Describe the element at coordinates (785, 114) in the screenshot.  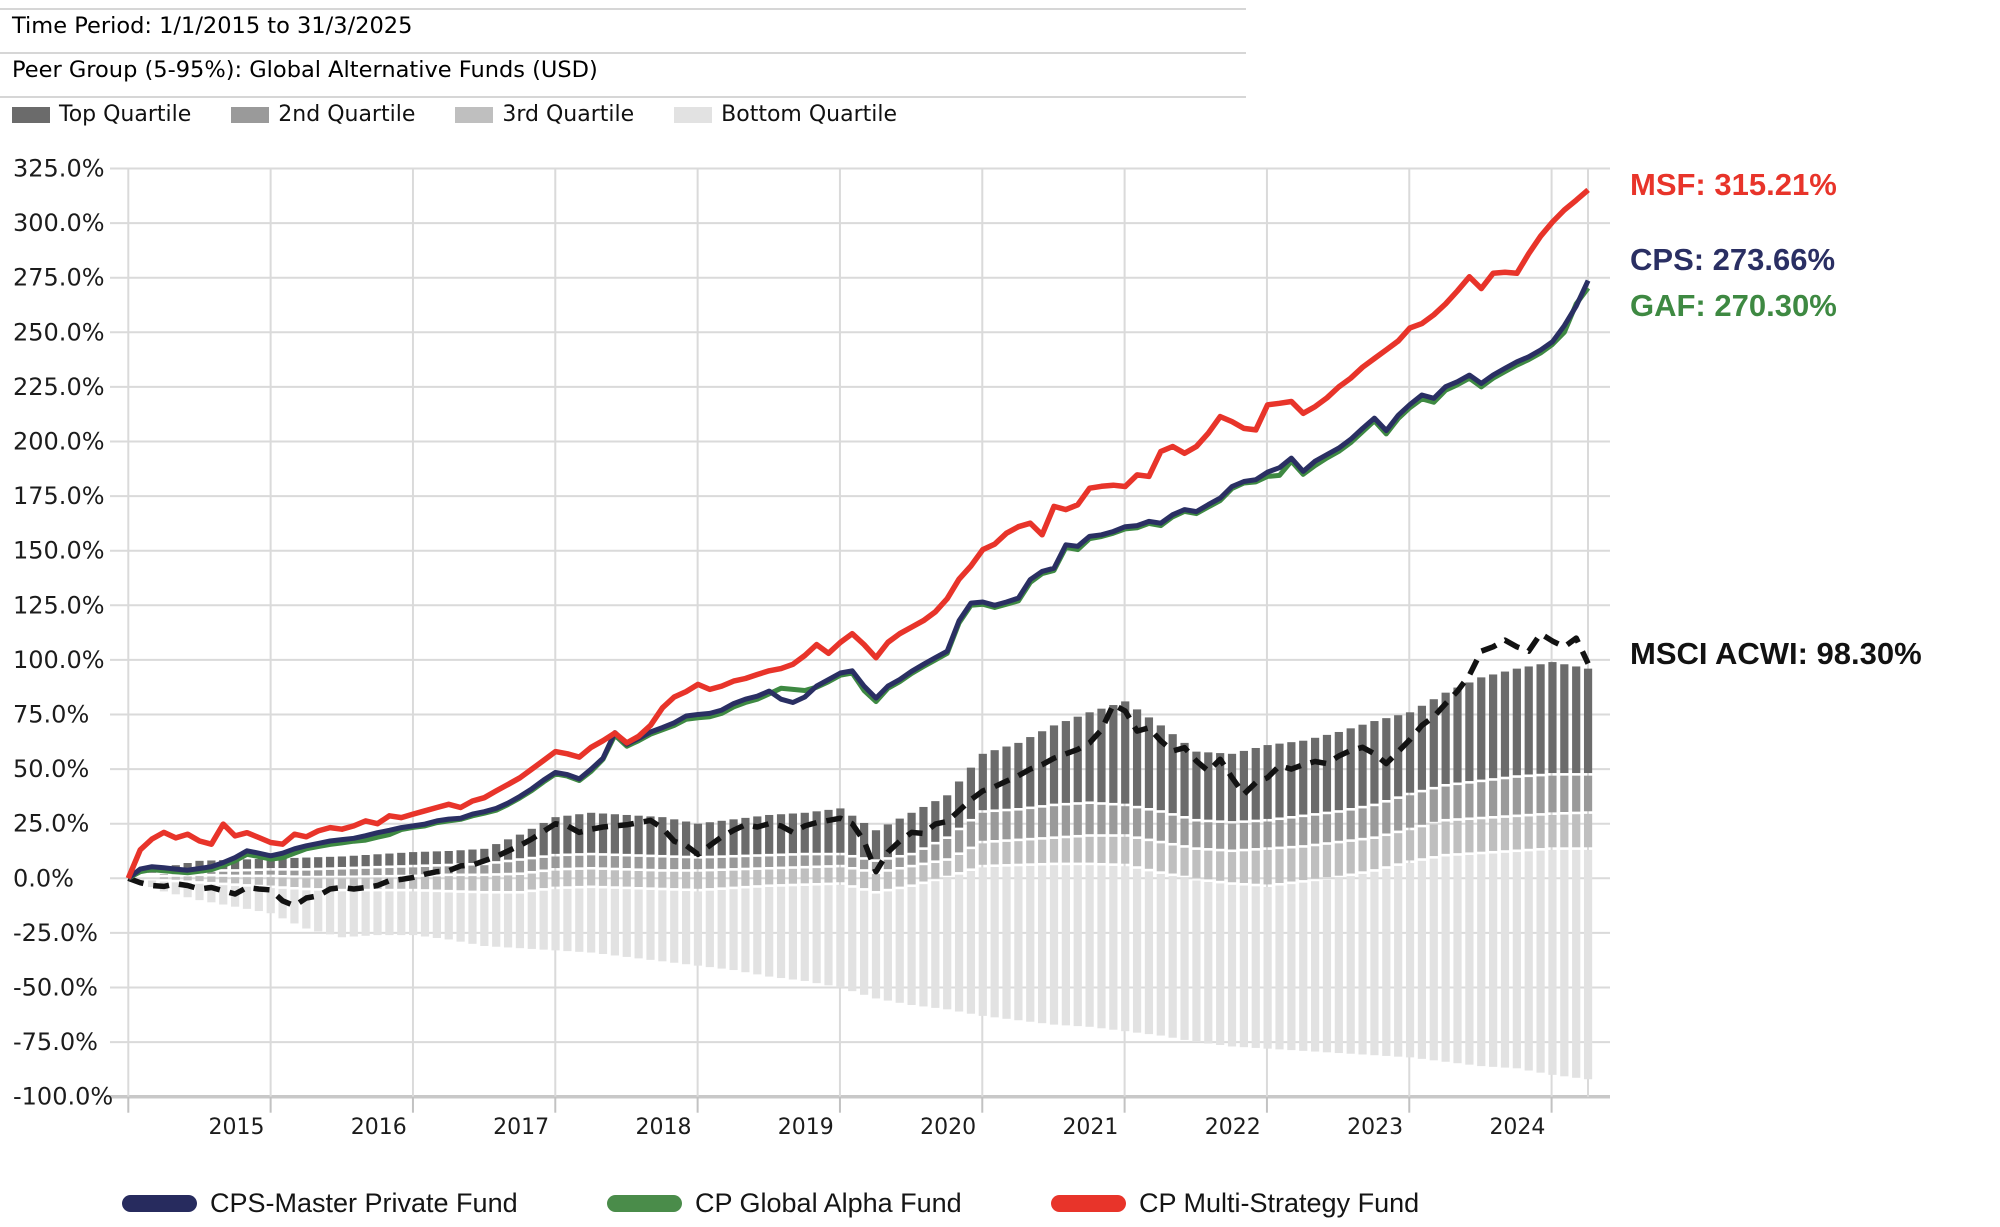
I see `legend-item-bottom-quartile: Bottom Quartile` at that location.